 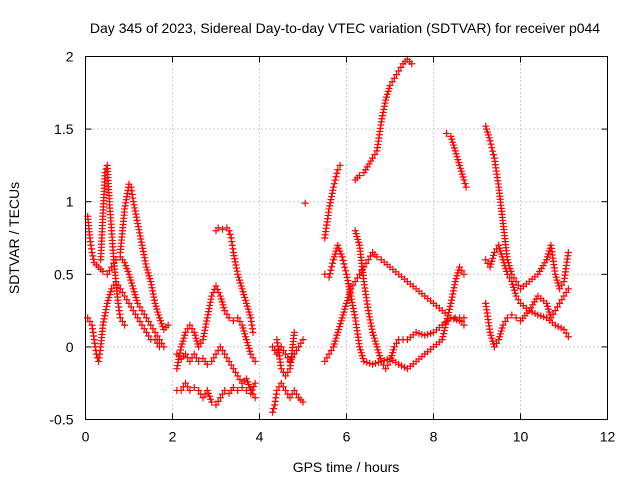 I want to click on y-tick-label: 0, so click(x=70, y=347).